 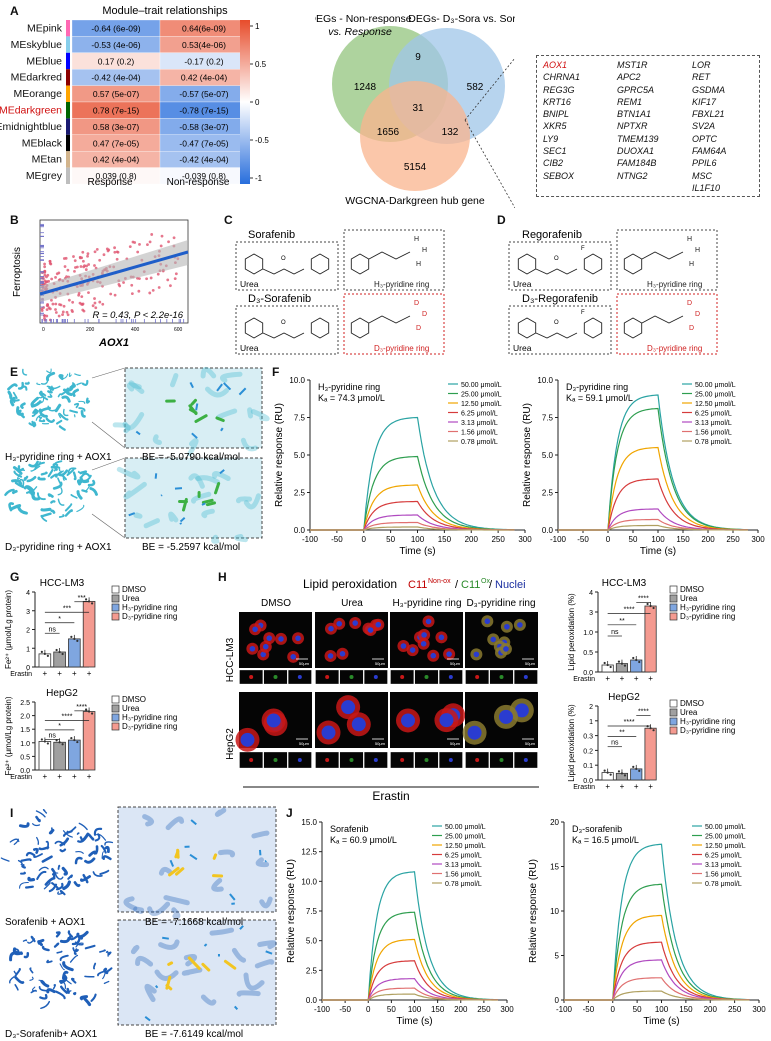 What do you see at coordinates (711, 1009) in the screenshot?
I see `x-tick-label: 200` at bounding box center [711, 1009].